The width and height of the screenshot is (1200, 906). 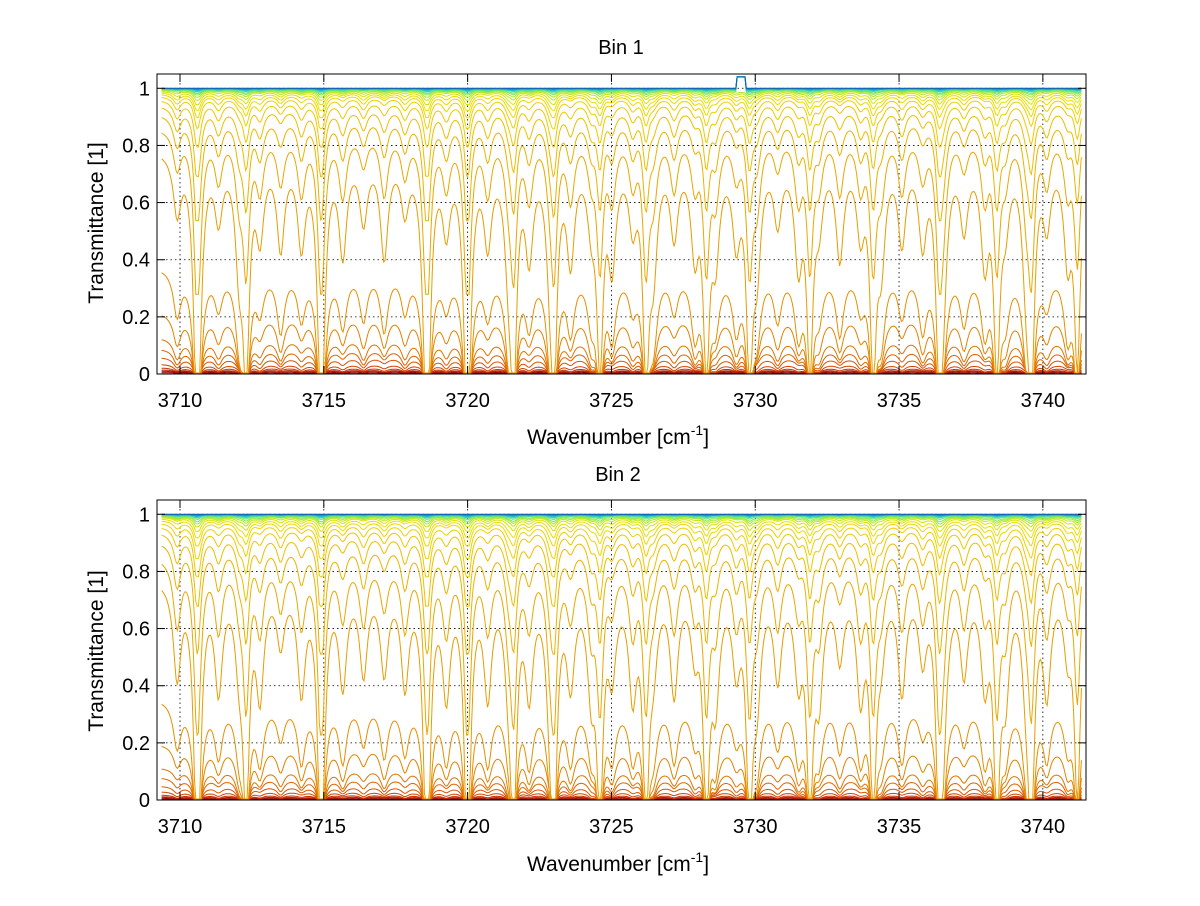 I want to click on chart-title: Bin 1, so click(x=621, y=48).